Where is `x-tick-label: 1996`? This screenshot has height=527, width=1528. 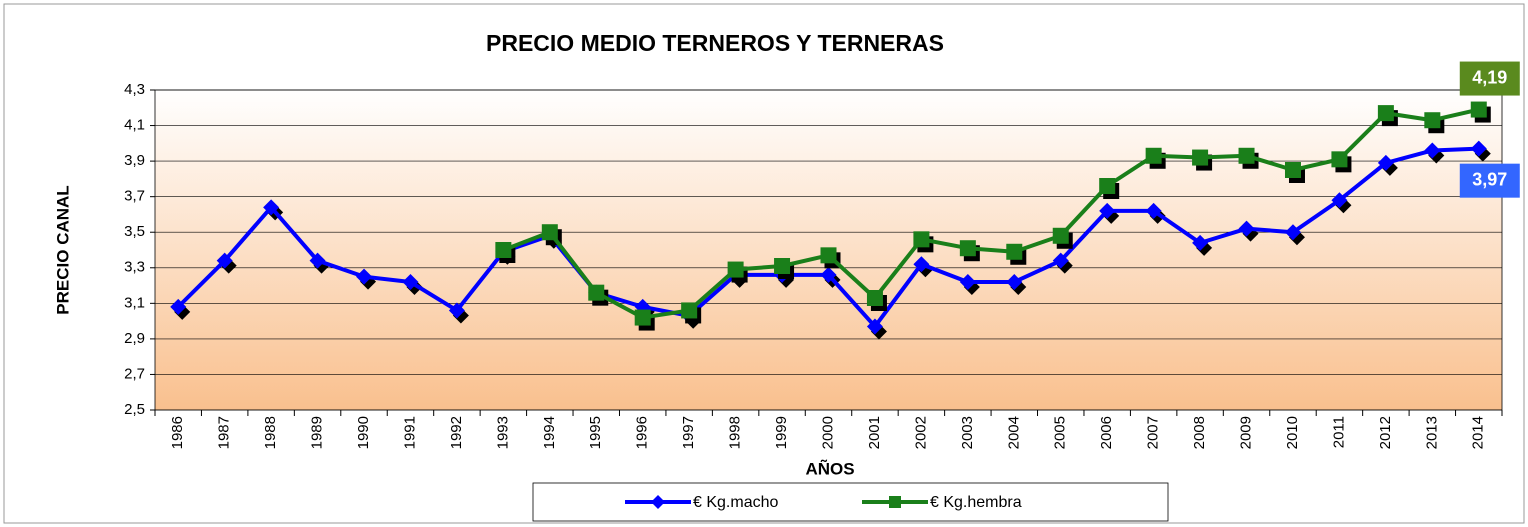 x-tick-label: 1996 is located at coordinates (642, 432).